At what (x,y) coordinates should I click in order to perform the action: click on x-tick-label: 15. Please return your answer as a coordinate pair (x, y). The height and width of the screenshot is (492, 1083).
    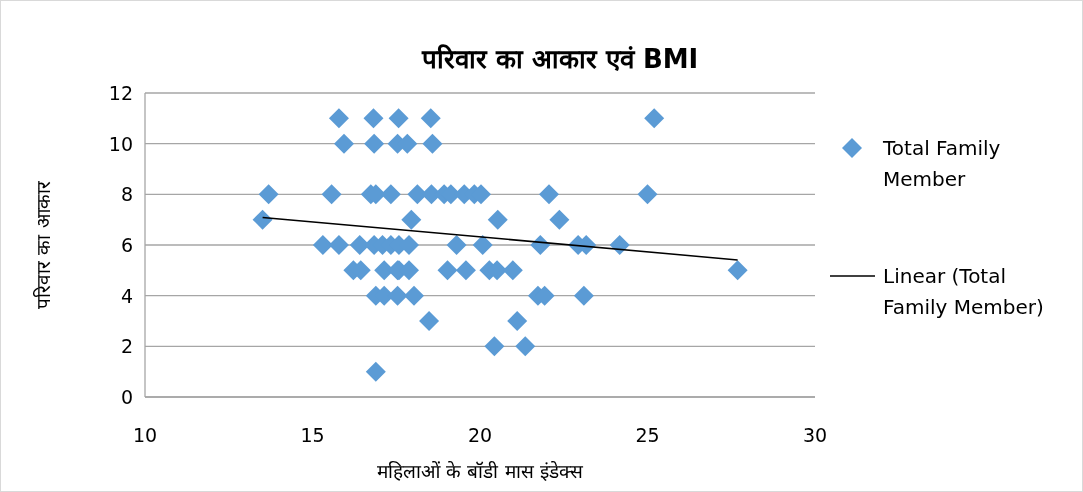
    Looking at the image, I should click on (312, 435).